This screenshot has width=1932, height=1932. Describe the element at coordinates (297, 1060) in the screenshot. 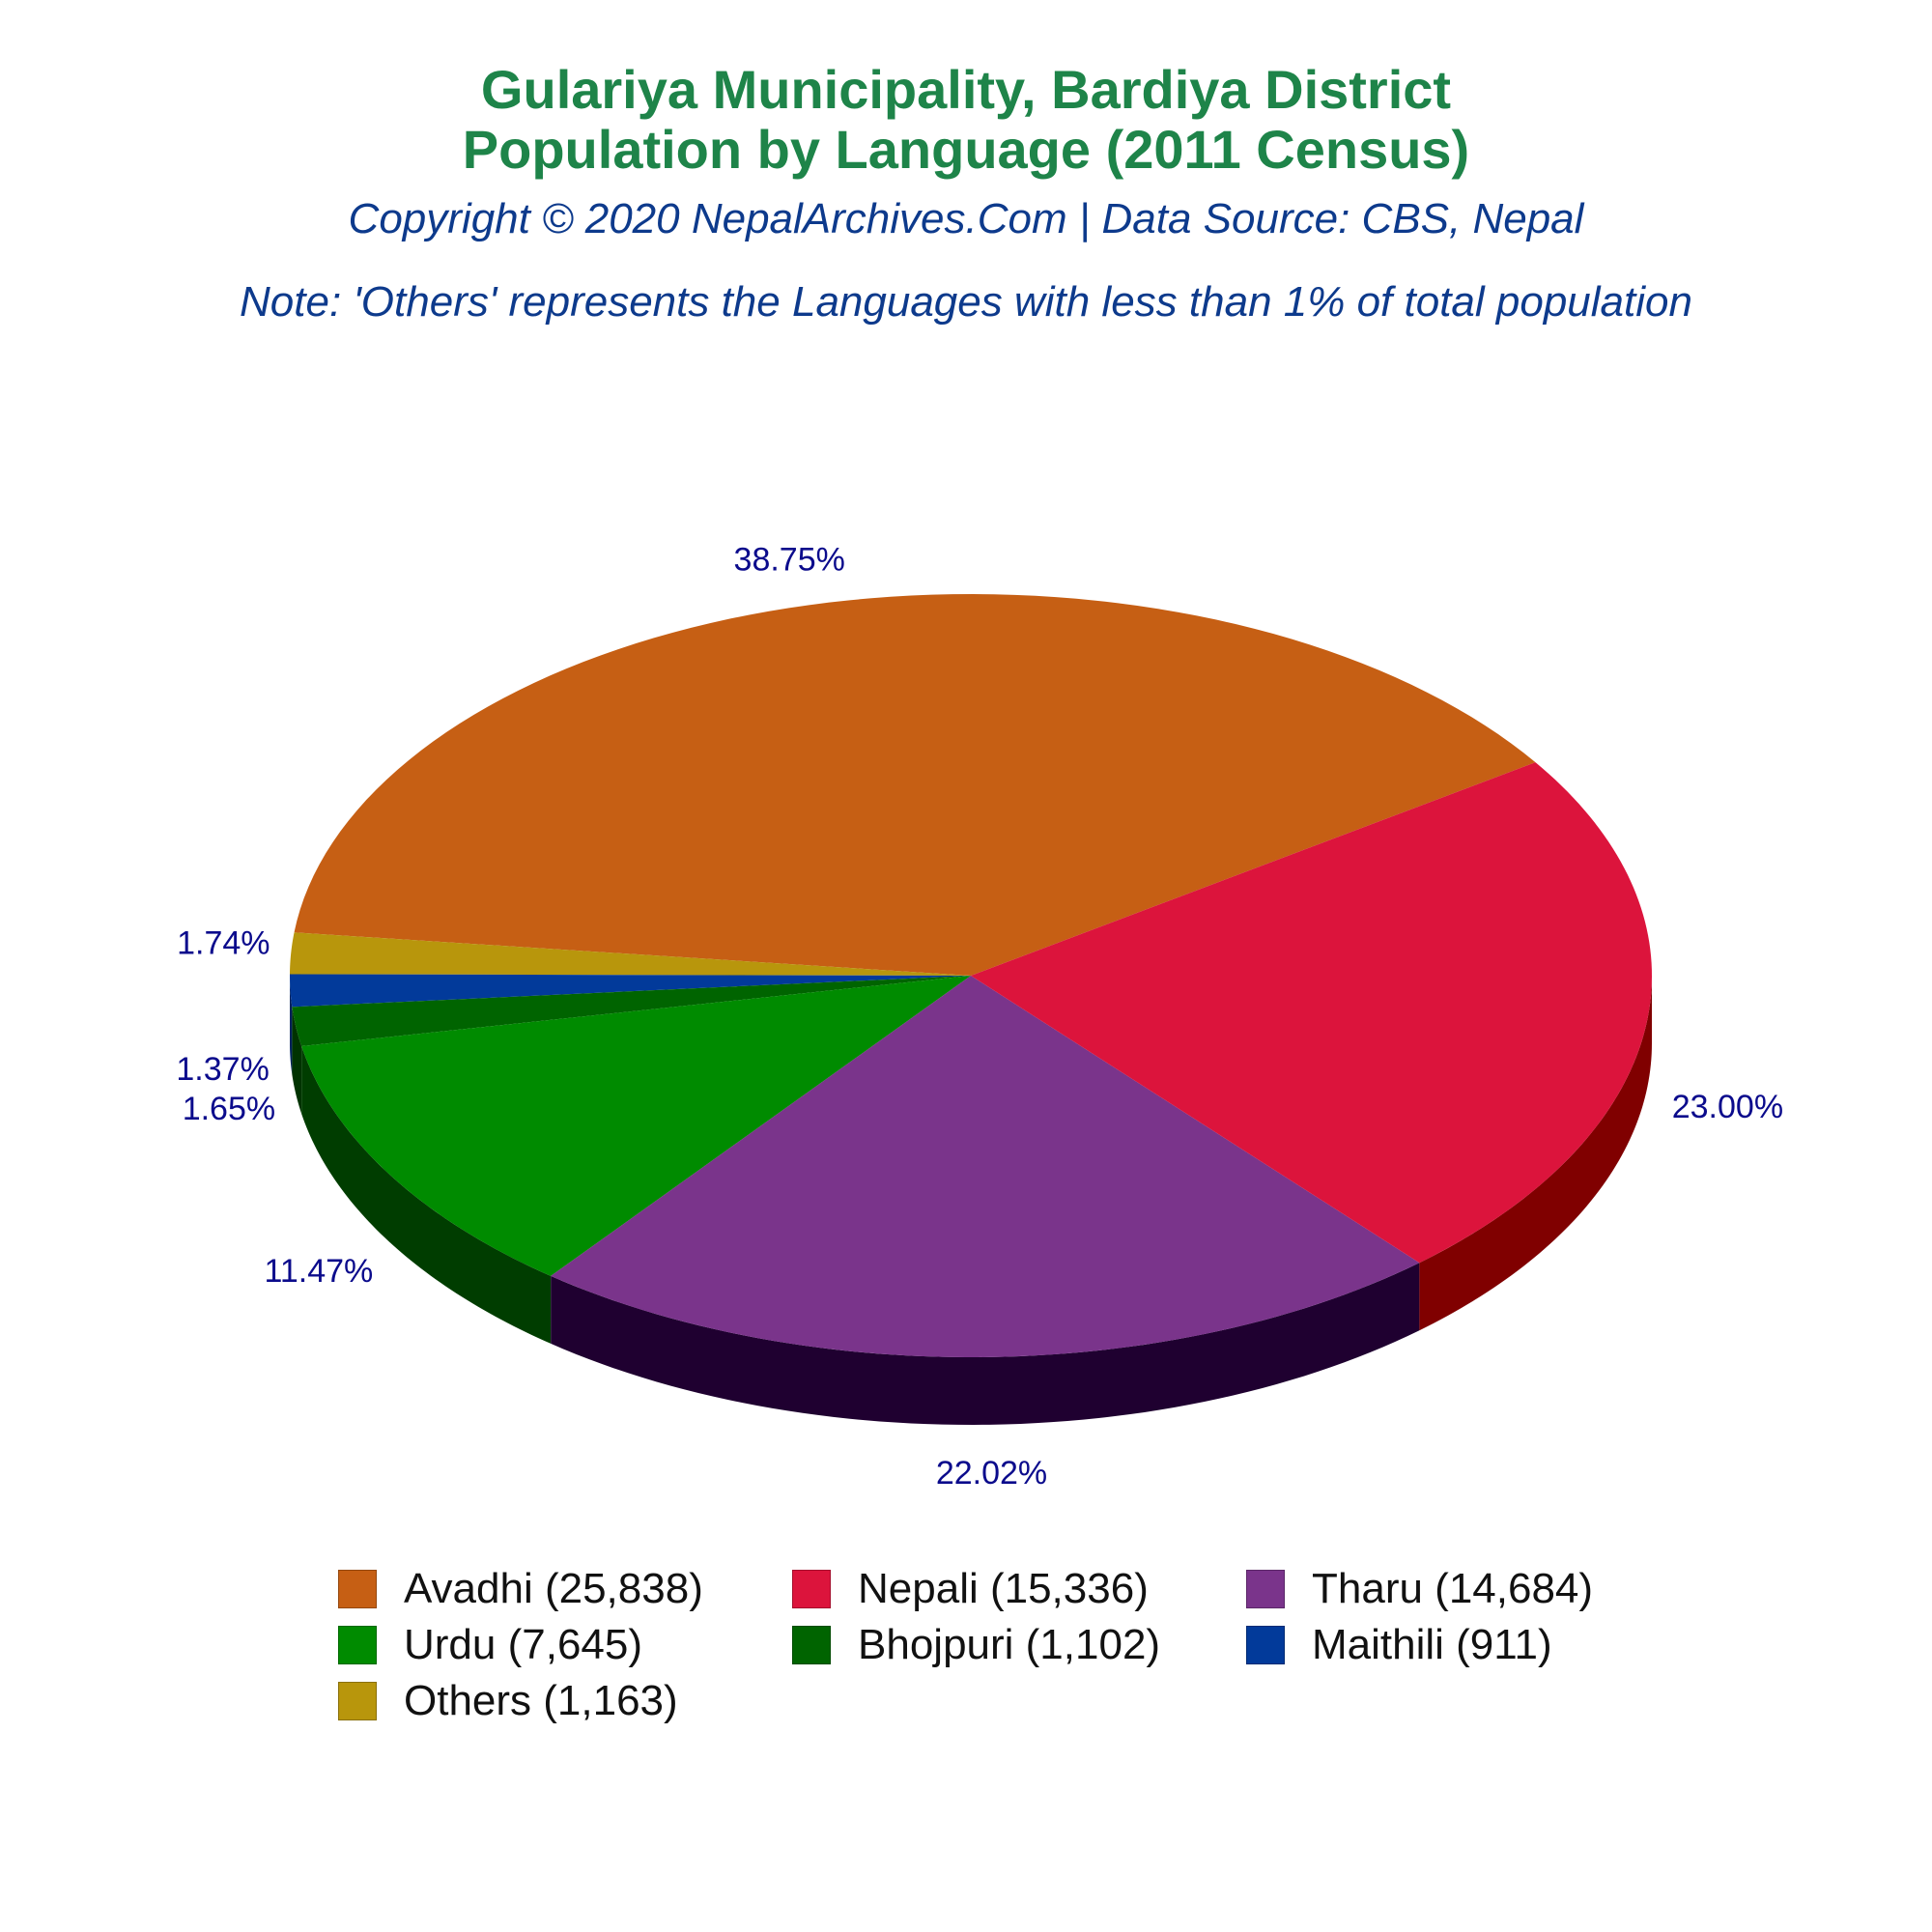

I see `pie-side-bhojpuri` at that location.